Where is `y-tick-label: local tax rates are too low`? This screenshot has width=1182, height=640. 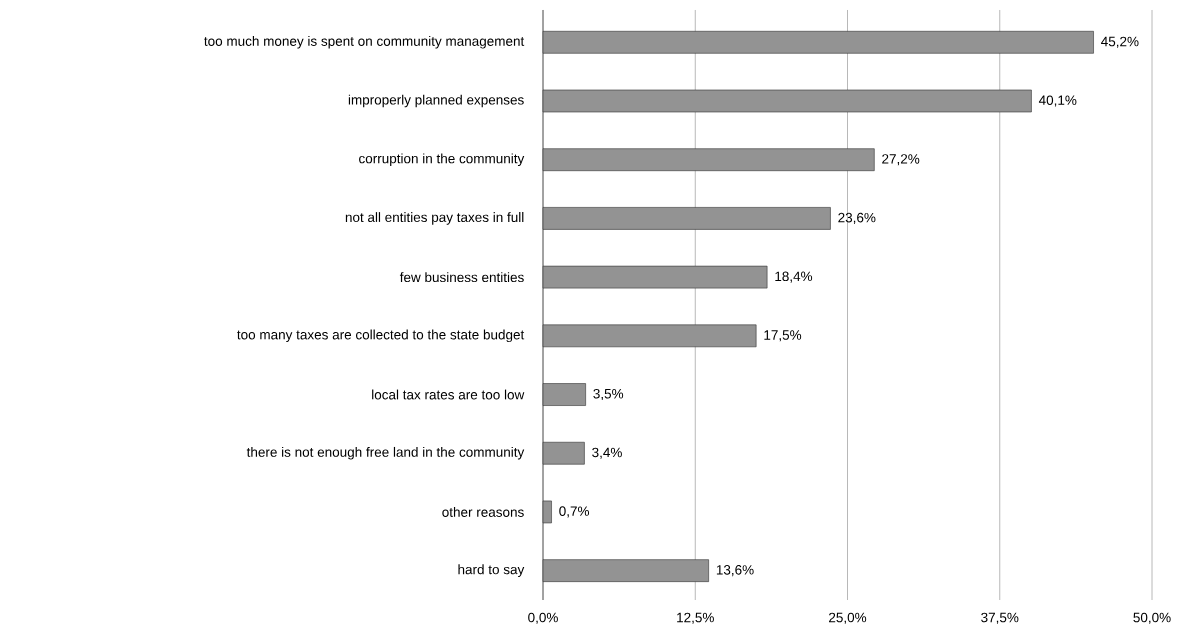 y-tick-label: local tax rates are too low is located at coordinates (448, 394).